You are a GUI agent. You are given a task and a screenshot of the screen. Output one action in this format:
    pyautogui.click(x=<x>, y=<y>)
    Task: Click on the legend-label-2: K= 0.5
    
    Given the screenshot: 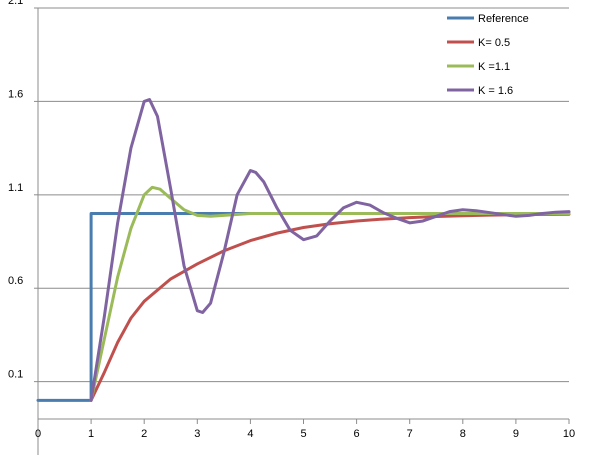 What is the action you would take?
    pyautogui.click(x=494, y=43)
    